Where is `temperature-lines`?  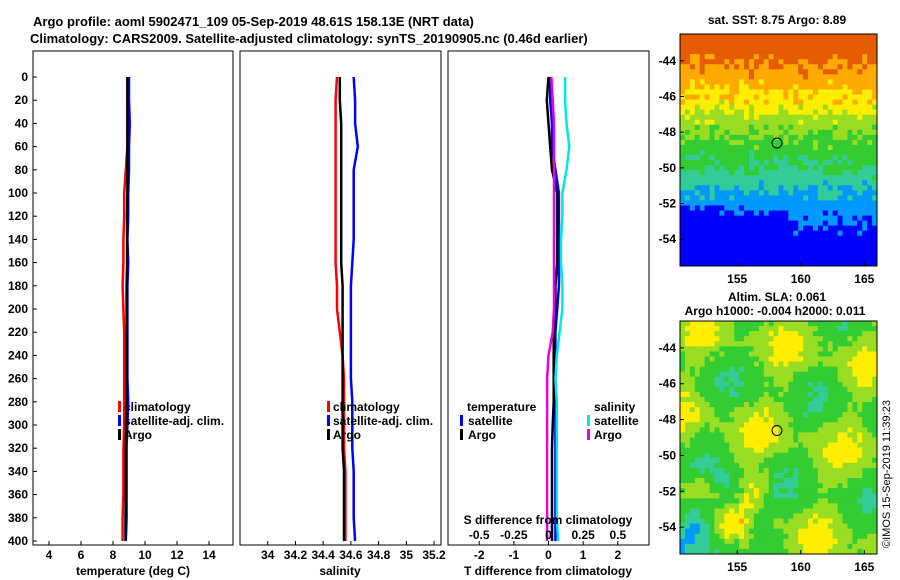
temperature-lines is located at coordinates (126, 309).